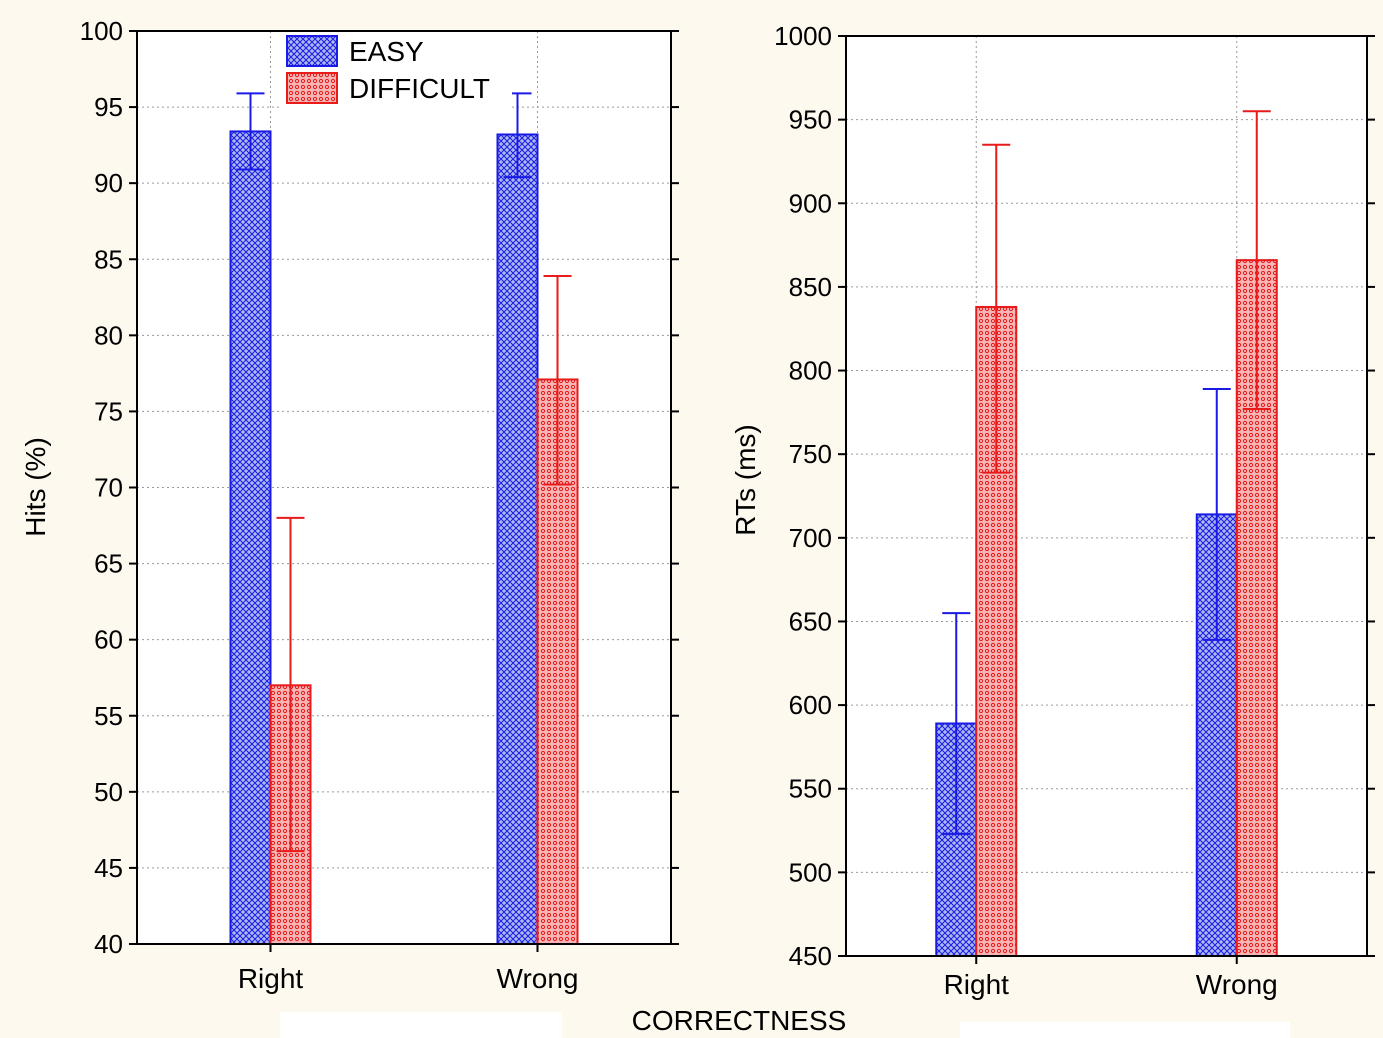 The height and width of the screenshot is (1038, 1383). Describe the element at coordinates (739, 1020) in the screenshot. I see `shared-x-axis-label: CORRECTNESS` at that location.